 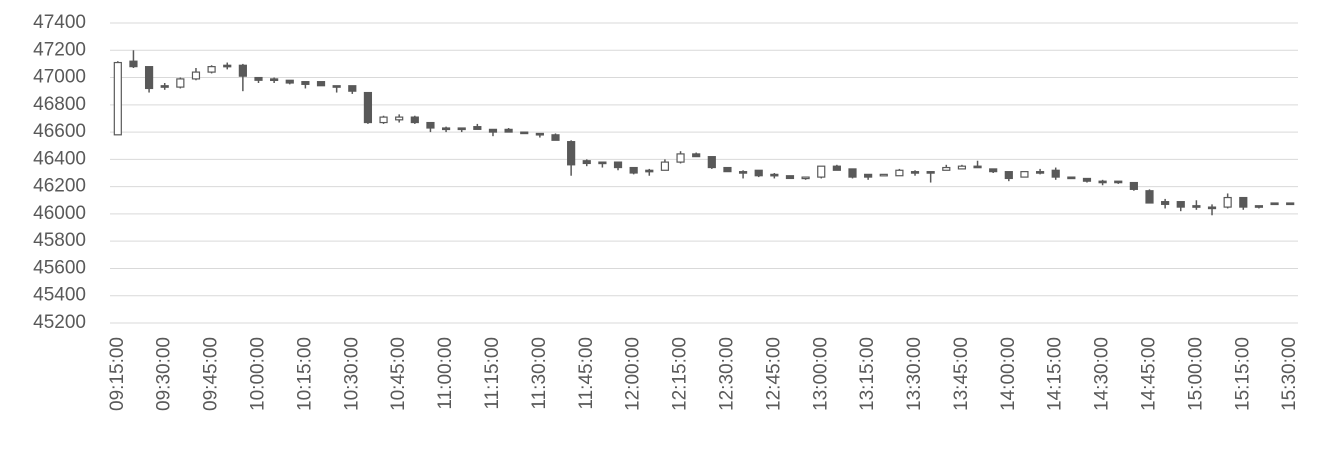 What do you see at coordinates (164, 374) in the screenshot?
I see `x-tick-label: 09:30:00` at bounding box center [164, 374].